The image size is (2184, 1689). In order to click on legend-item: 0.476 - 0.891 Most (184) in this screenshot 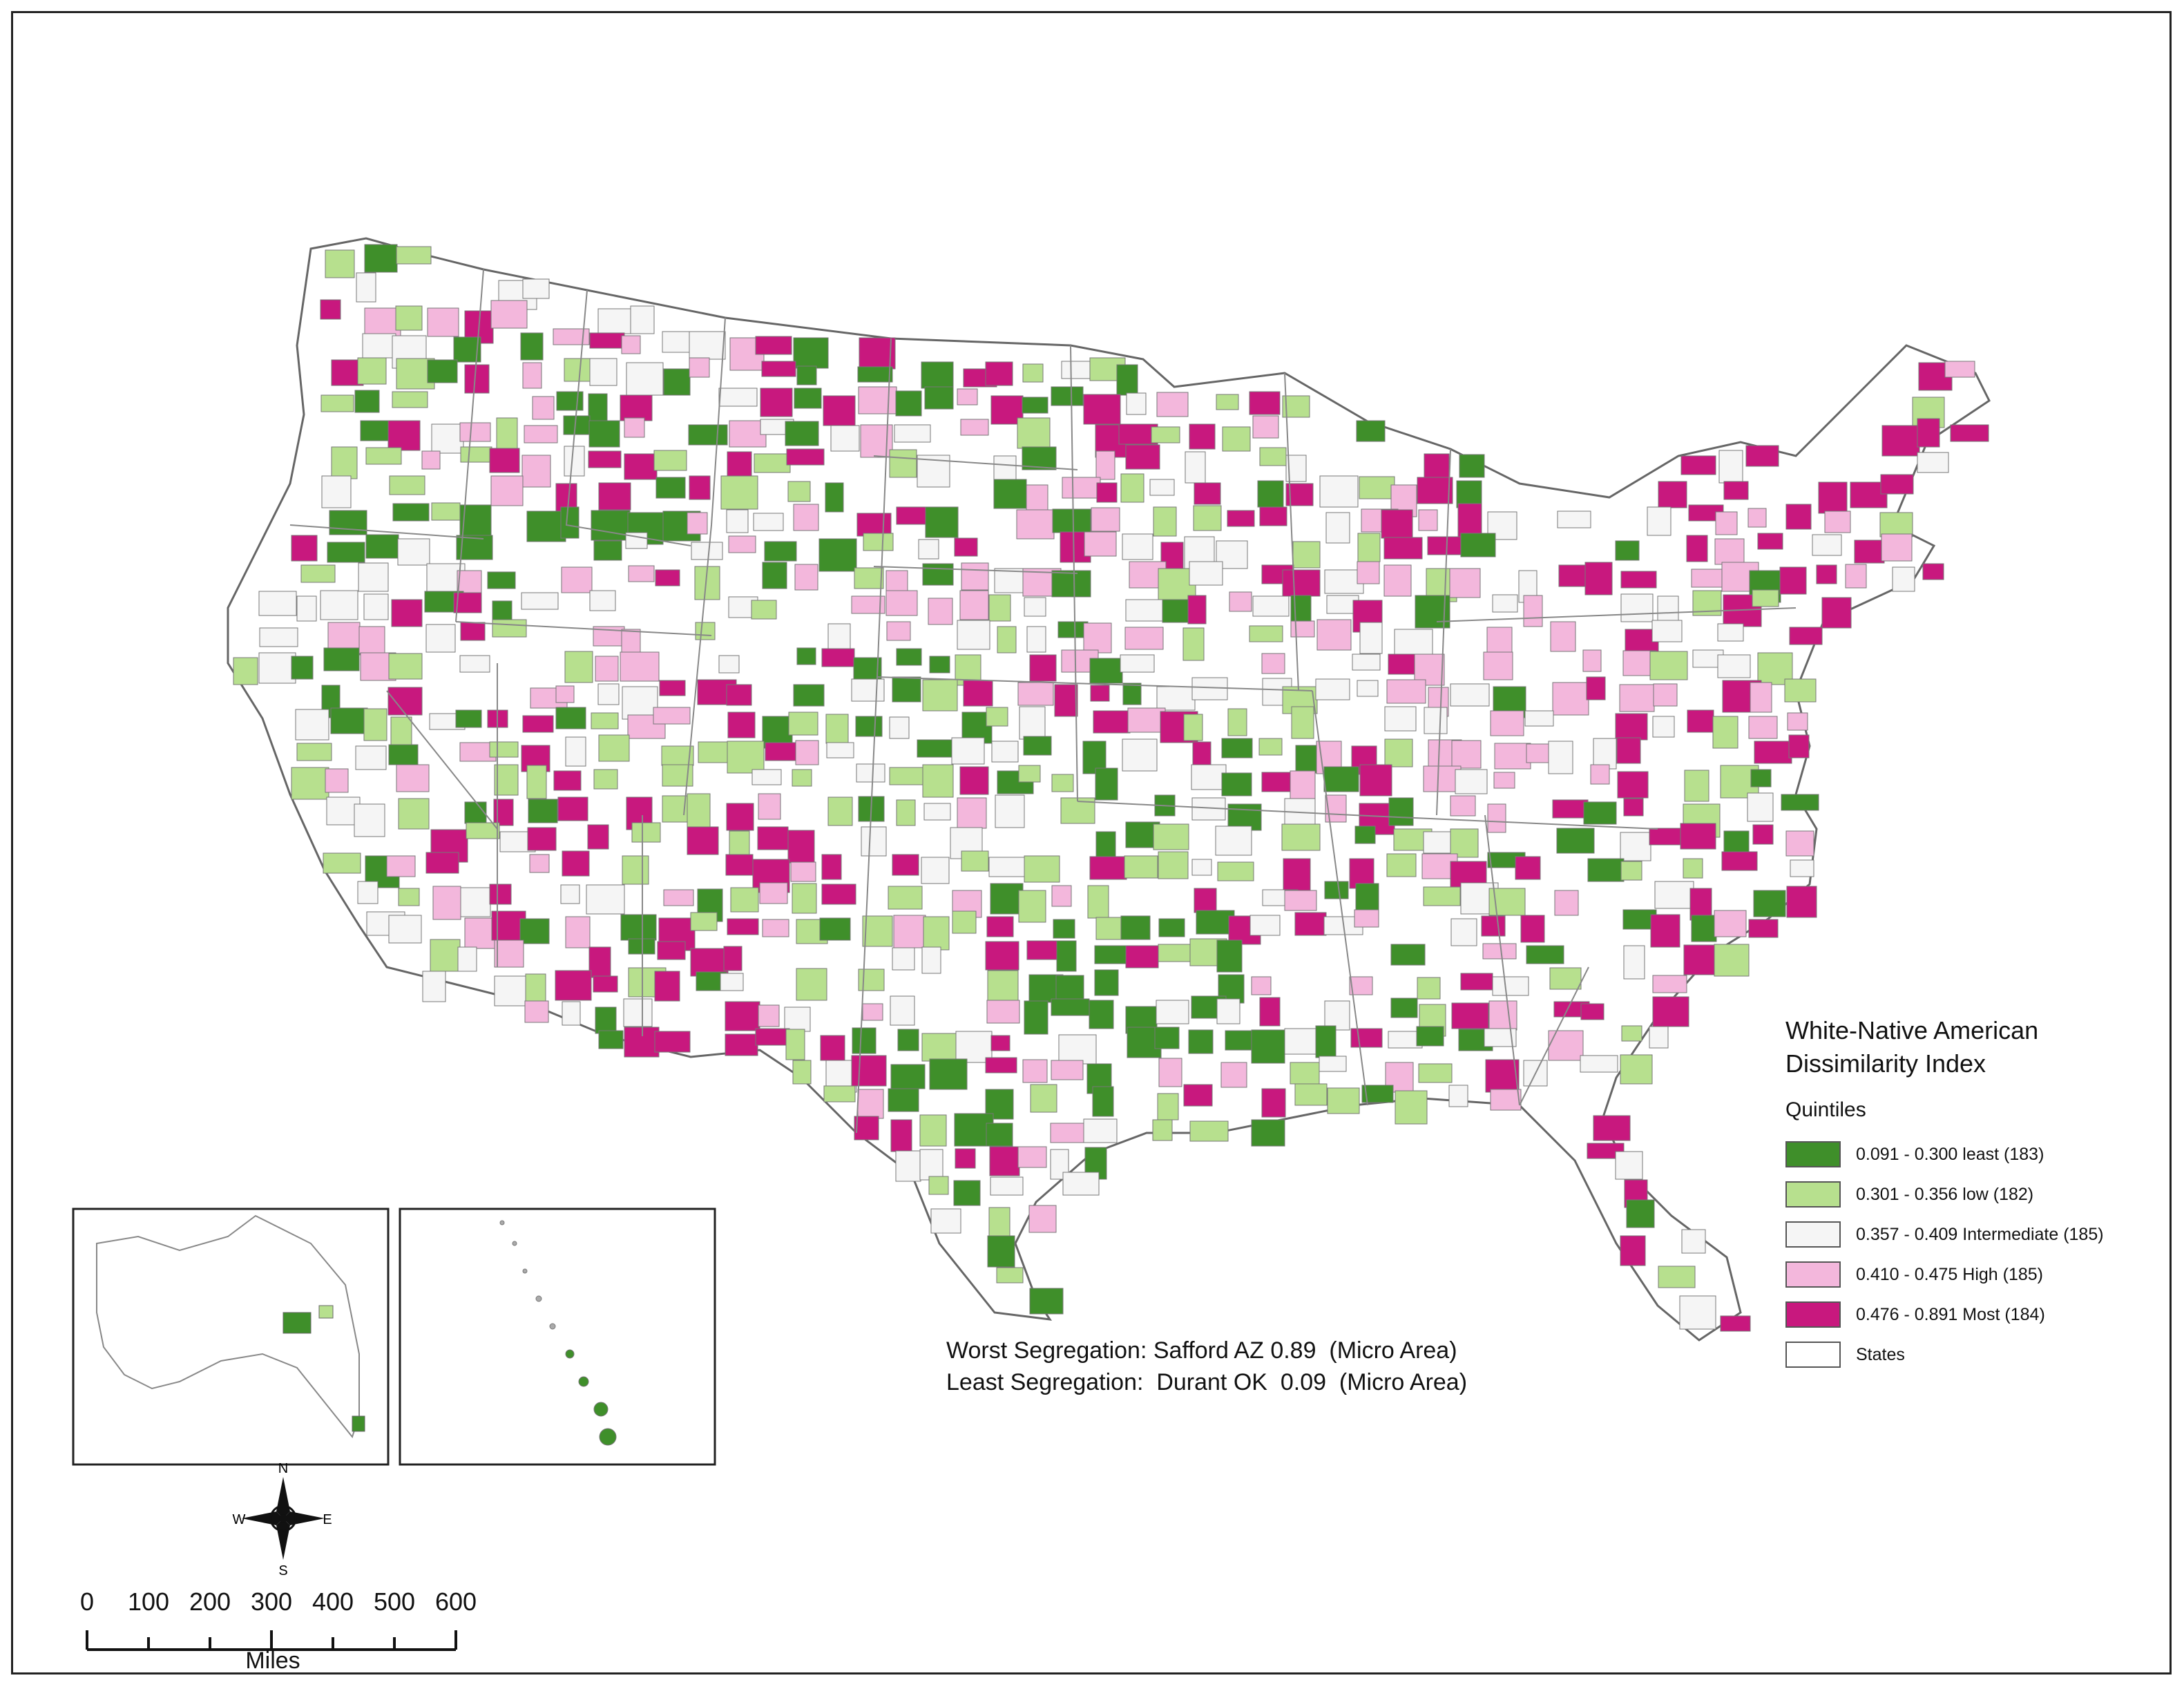, I will do `click(1978, 1315)`.